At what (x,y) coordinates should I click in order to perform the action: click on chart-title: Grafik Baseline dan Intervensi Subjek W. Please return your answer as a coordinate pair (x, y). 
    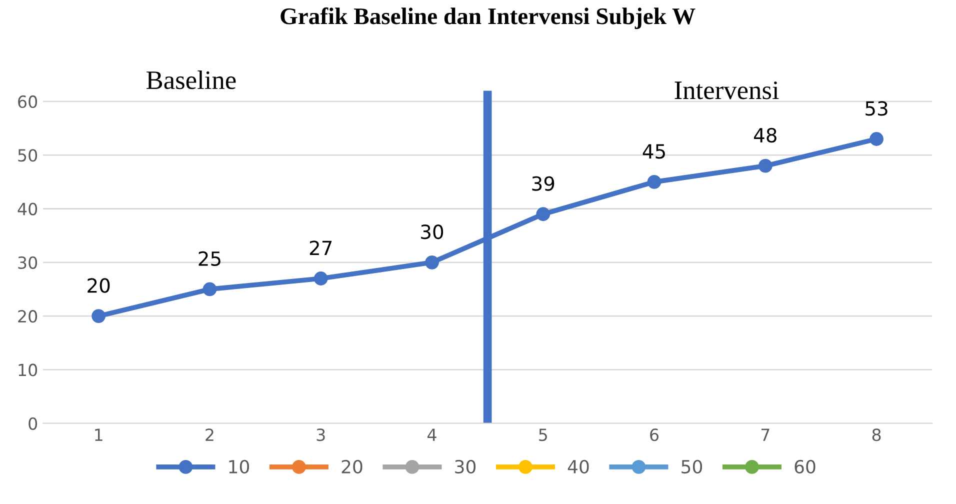
    Looking at the image, I should click on (488, 18).